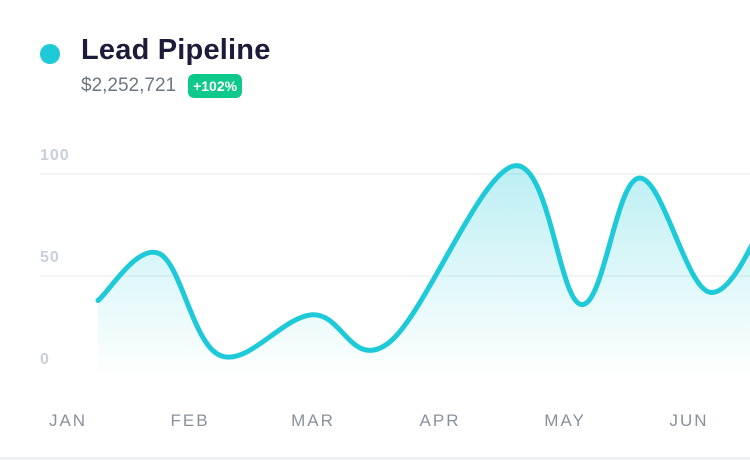  I want to click on pipeline-total: $2,252,721, so click(129, 85).